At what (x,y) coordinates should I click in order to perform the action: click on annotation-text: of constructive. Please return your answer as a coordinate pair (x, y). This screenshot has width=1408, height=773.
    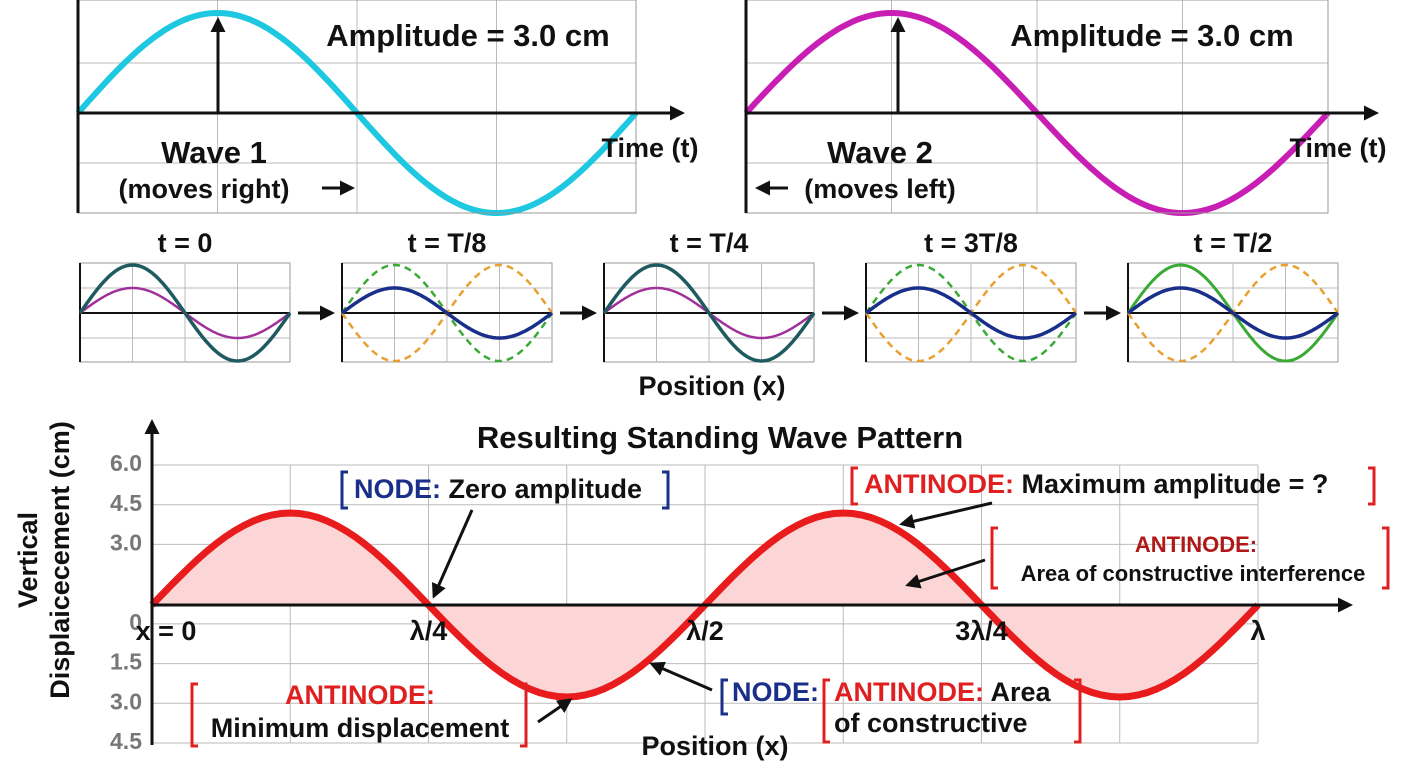
    Looking at the image, I should click on (931, 723).